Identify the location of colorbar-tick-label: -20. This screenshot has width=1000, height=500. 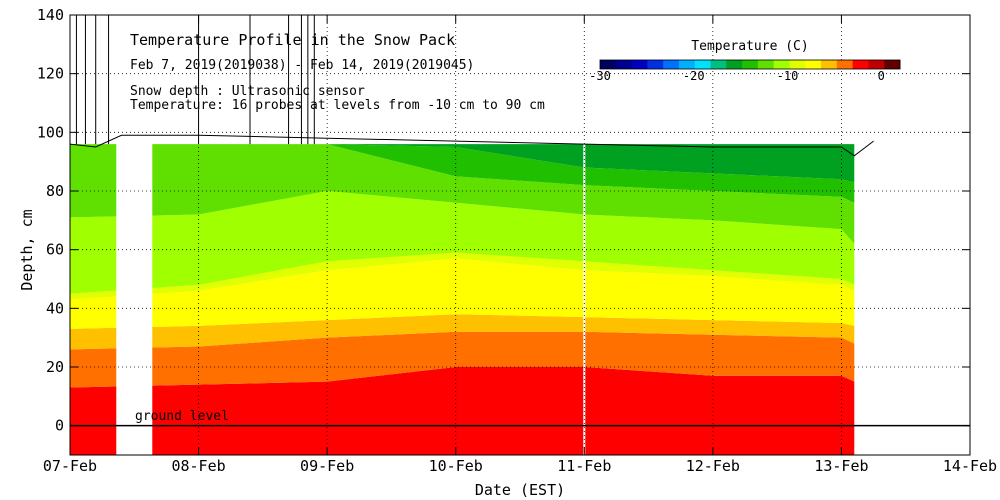
(694, 76).